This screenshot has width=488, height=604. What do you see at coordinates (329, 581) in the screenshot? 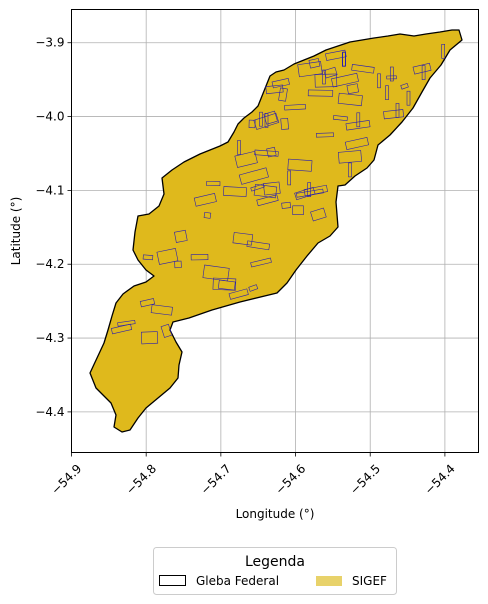
I see `legend-swatch-sigef` at bounding box center [329, 581].